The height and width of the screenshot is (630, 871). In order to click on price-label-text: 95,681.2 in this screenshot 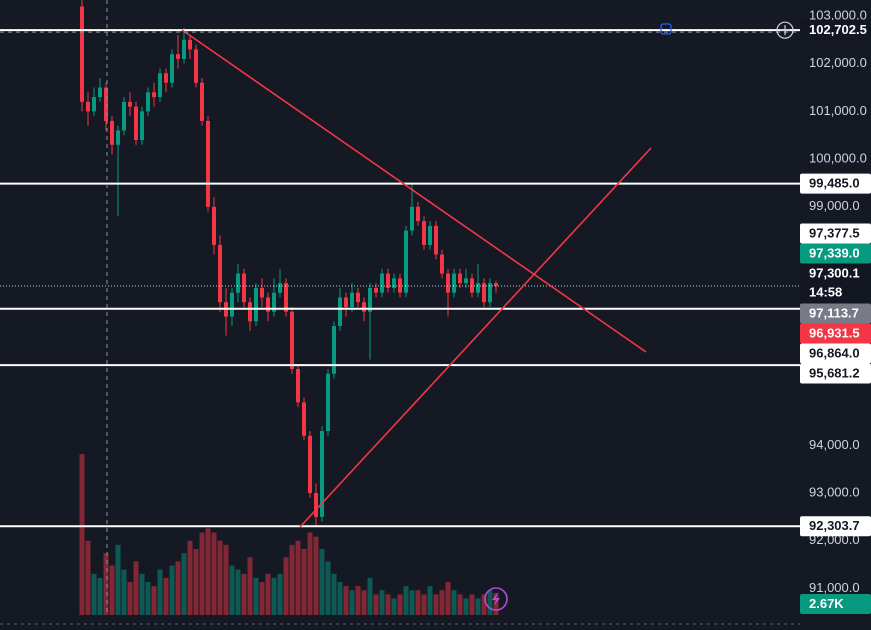, I will do `click(834, 372)`.